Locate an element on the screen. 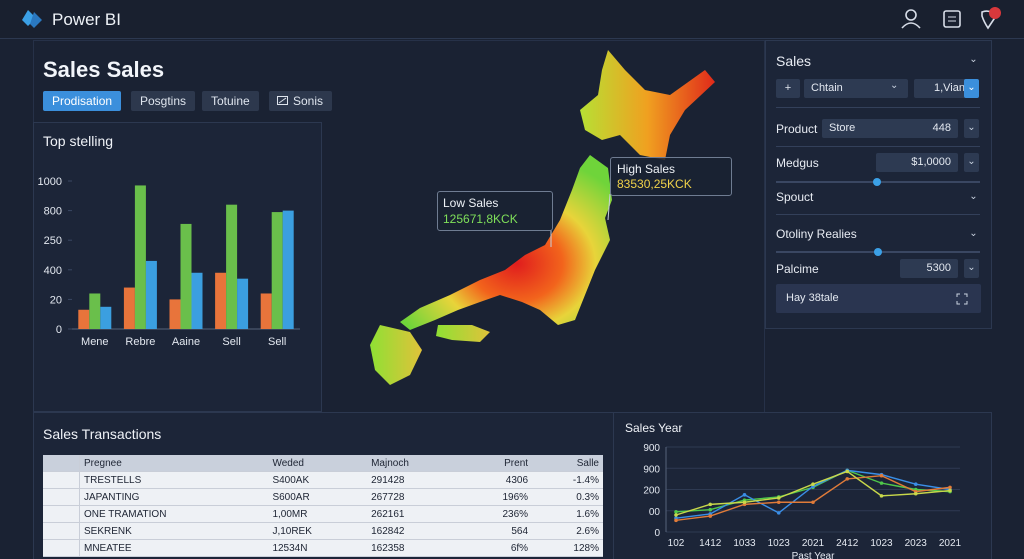  y-tick-label: 0 is located at coordinates (657, 533).